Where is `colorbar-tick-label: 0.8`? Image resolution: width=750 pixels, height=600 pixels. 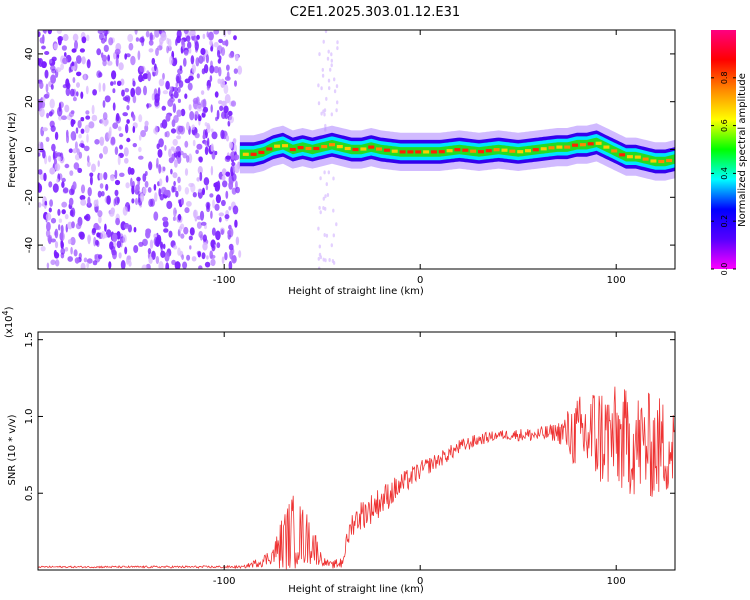
colorbar-tick-label: 0.8 is located at coordinates (724, 77).